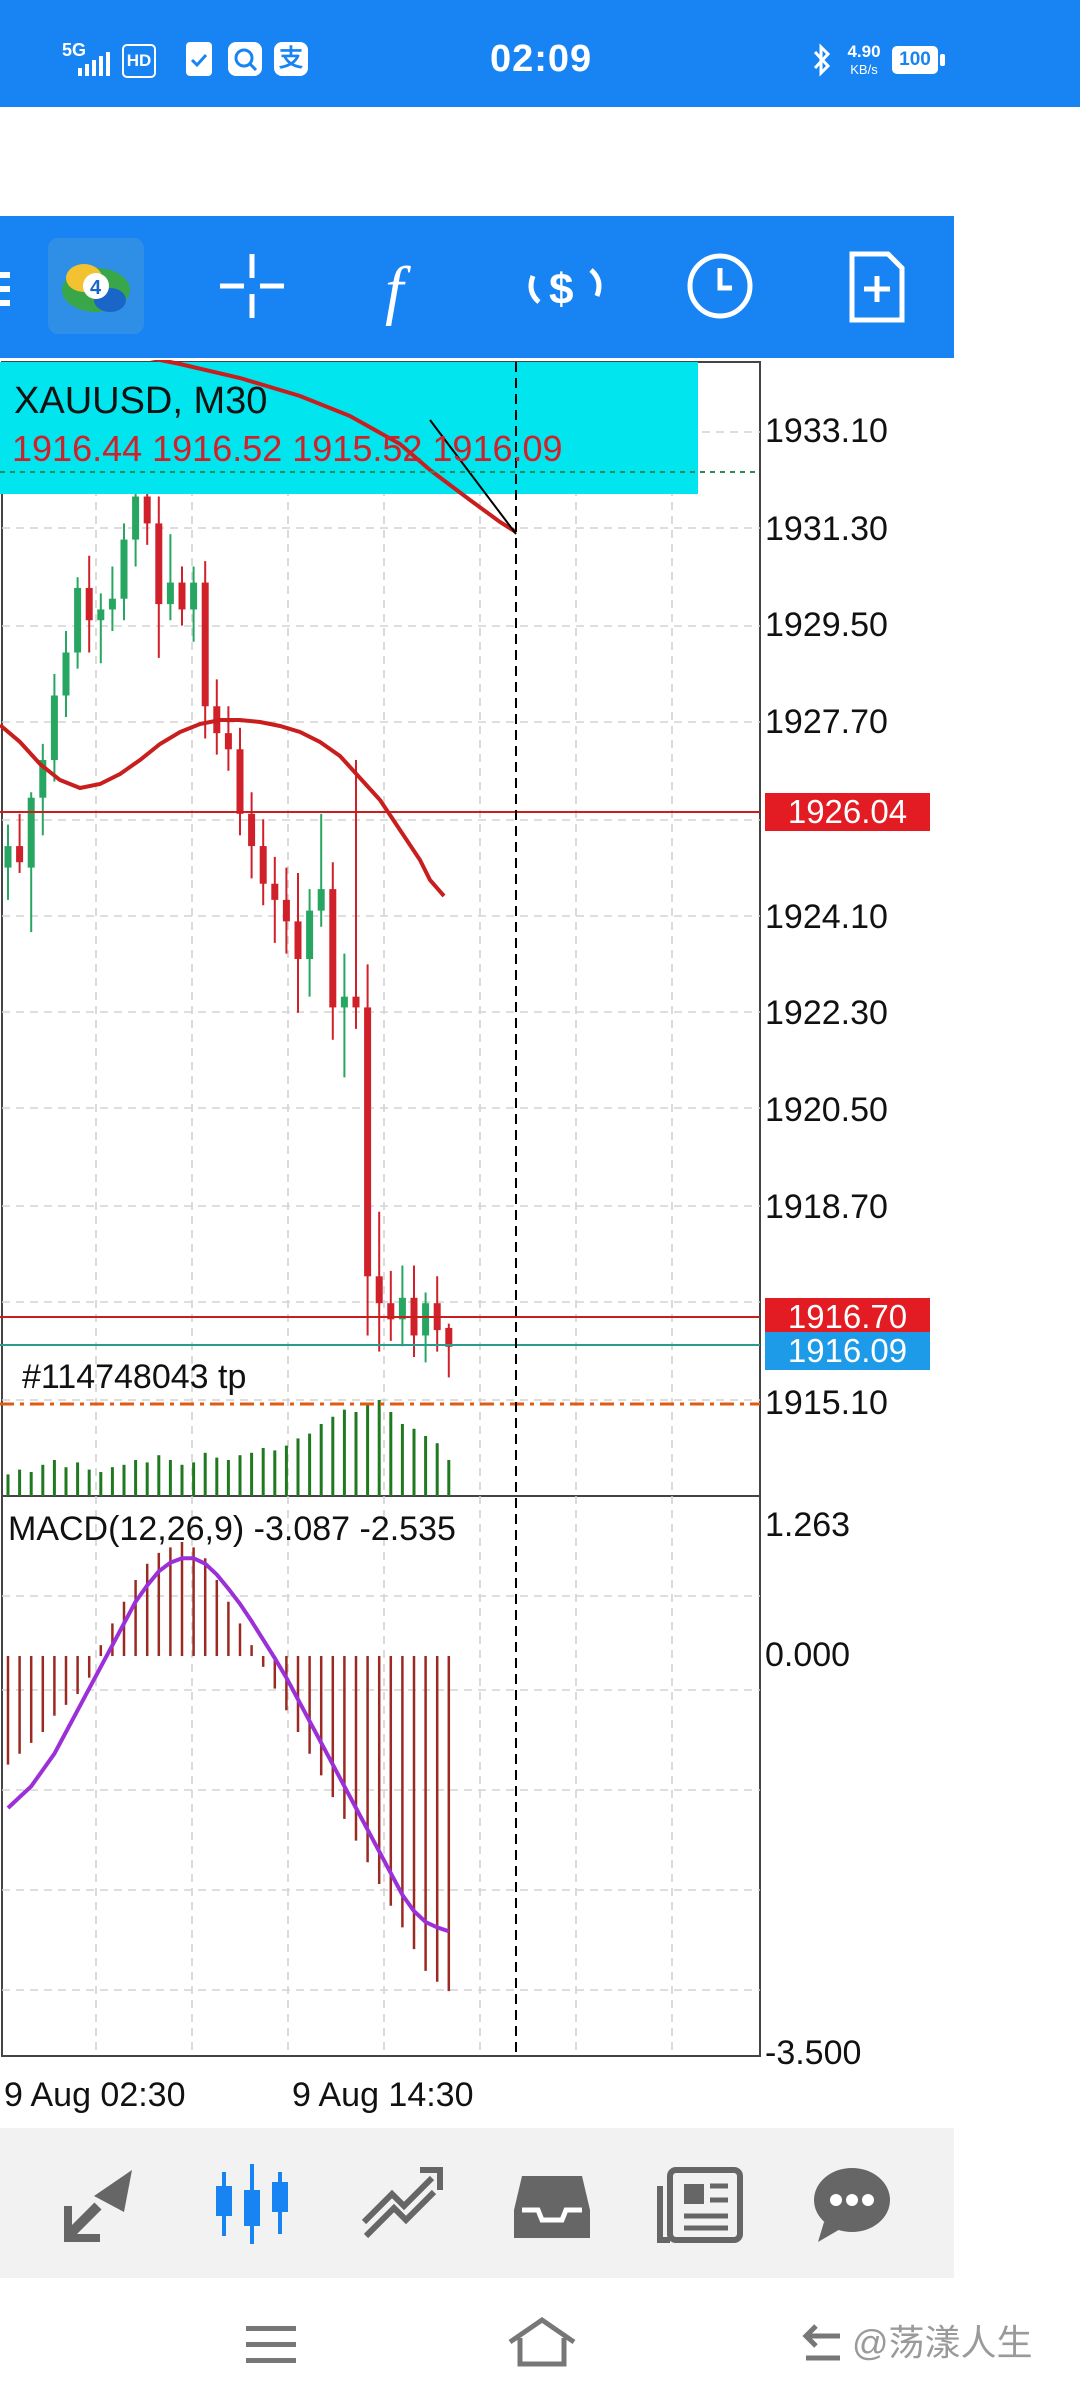  I want to click on svg-text: 4, so click(96, 288).